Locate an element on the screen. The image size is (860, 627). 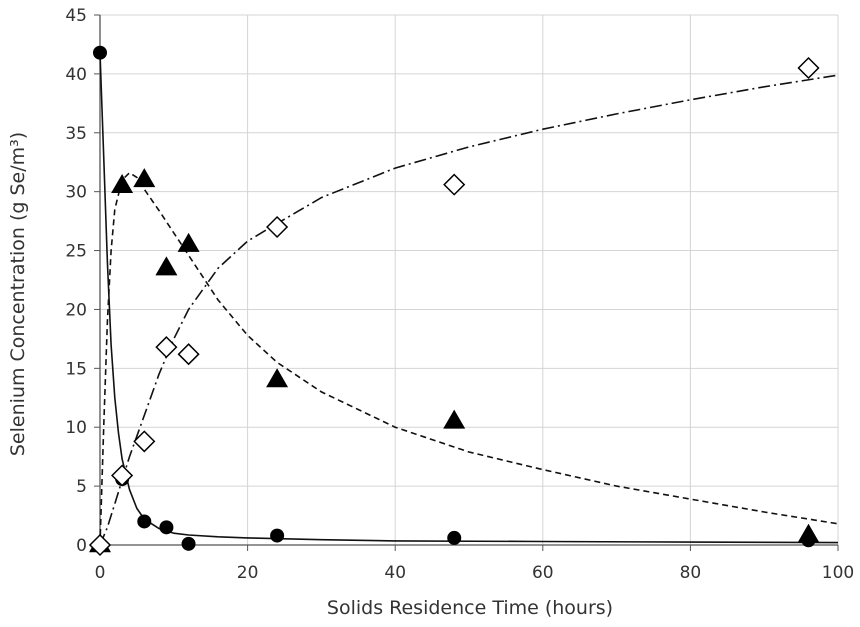
y-tick-label: 25 is located at coordinates (76, 252).